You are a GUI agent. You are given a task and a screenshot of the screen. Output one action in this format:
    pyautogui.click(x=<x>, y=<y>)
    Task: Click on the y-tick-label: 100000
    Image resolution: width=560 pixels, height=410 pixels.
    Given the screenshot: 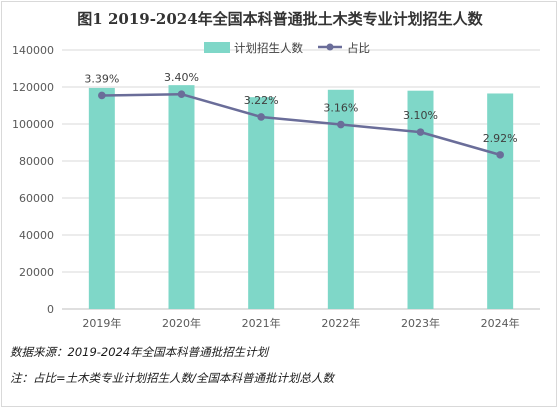 What is the action you would take?
    pyautogui.click(x=33, y=124)
    